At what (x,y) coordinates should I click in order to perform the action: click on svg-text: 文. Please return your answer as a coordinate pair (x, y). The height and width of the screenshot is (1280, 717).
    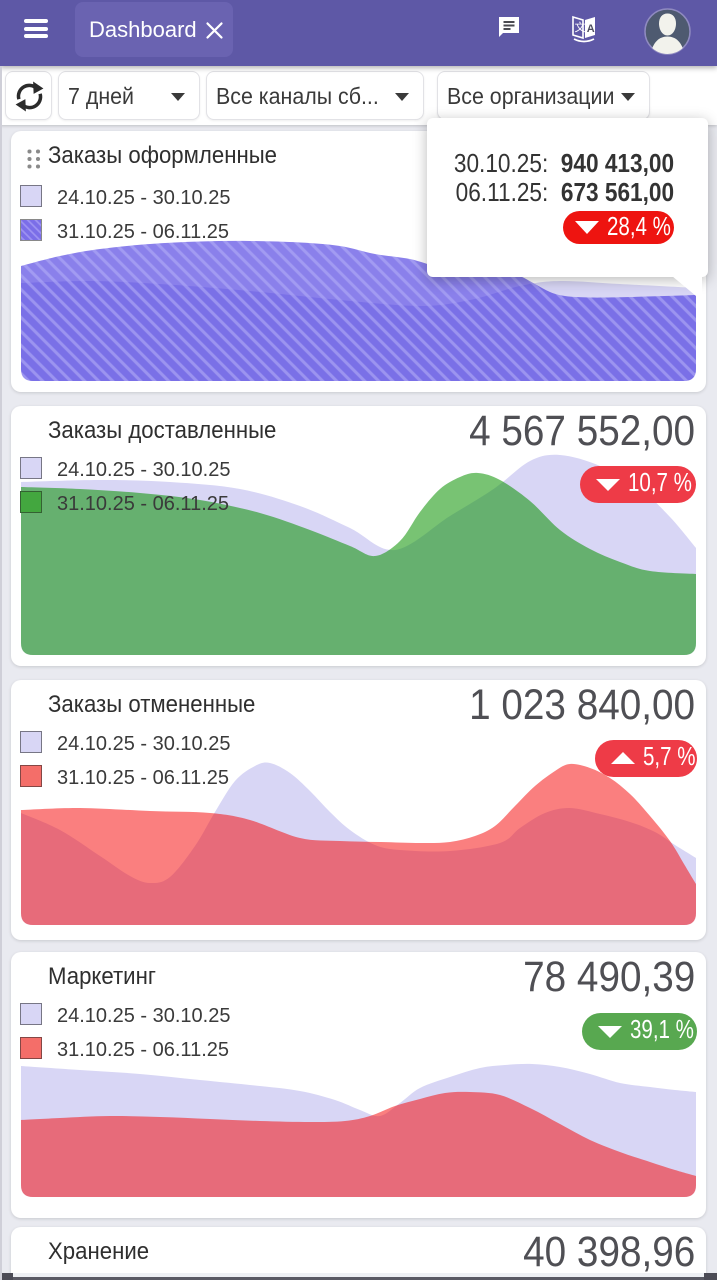
    Looking at the image, I should click on (580, 27).